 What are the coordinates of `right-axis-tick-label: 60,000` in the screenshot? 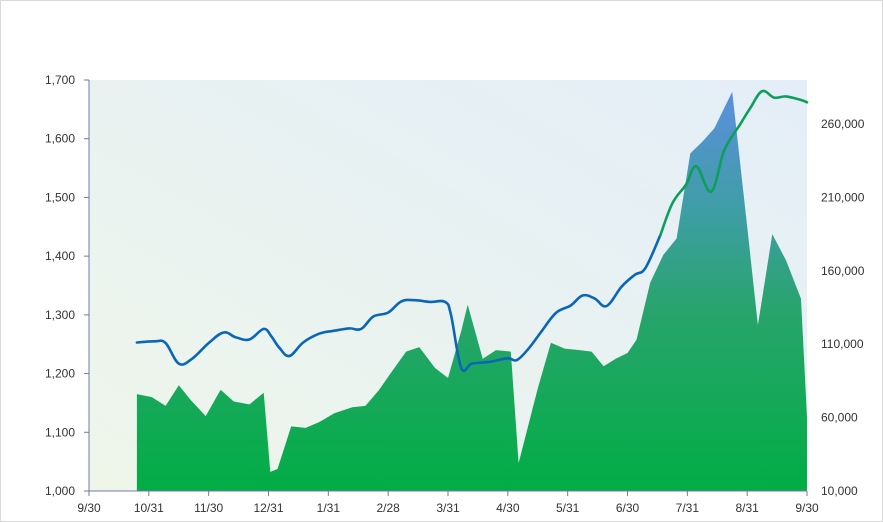 It's located at (839, 418).